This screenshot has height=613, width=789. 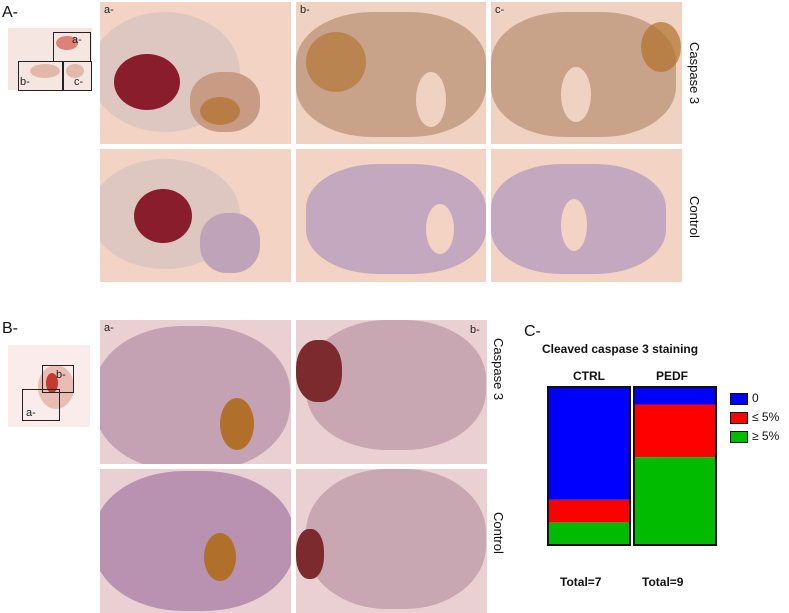 I want to click on legend-swatch-ge5, so click(x=739, y=437).